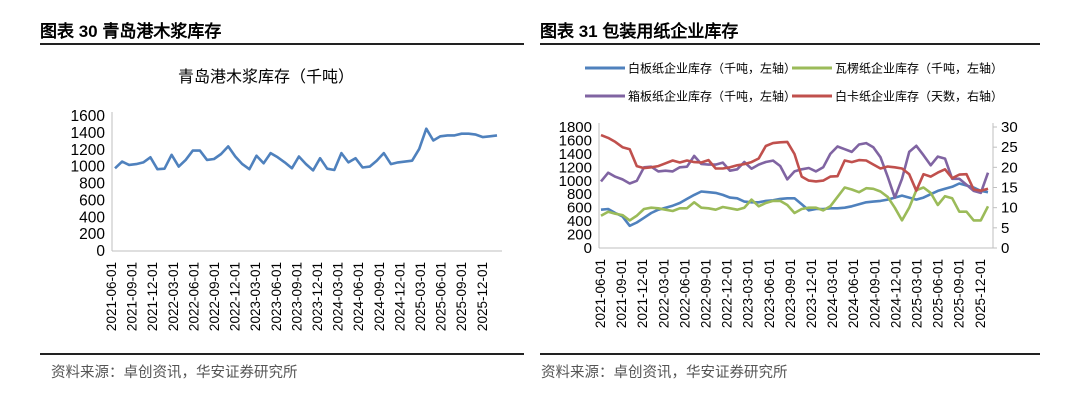 The width and height of the screenshot is (1080, 414). What do you see at coordinates (790, 44) in the screenshot?
I see `title-divider-right` at bounding box center [790, 44].